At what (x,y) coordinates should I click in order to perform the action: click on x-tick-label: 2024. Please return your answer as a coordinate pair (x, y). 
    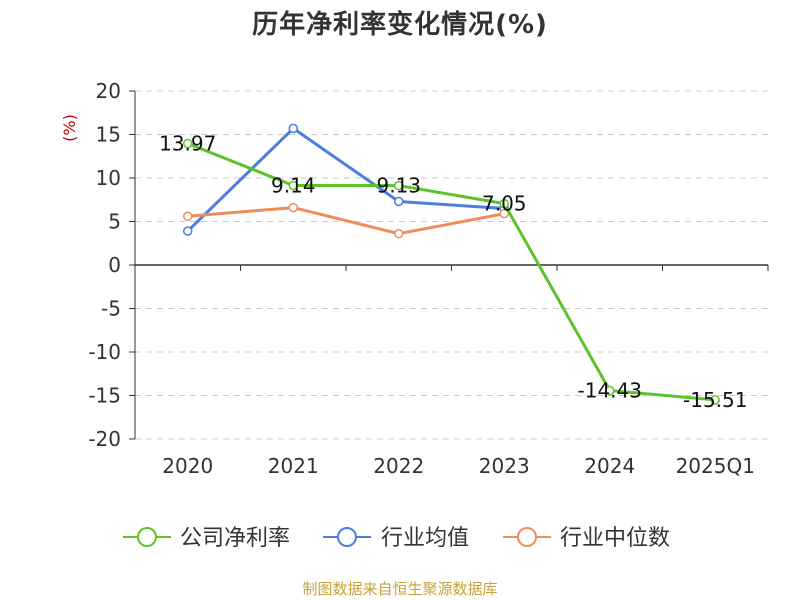
    Looking at the image, I should click on (609, 466).